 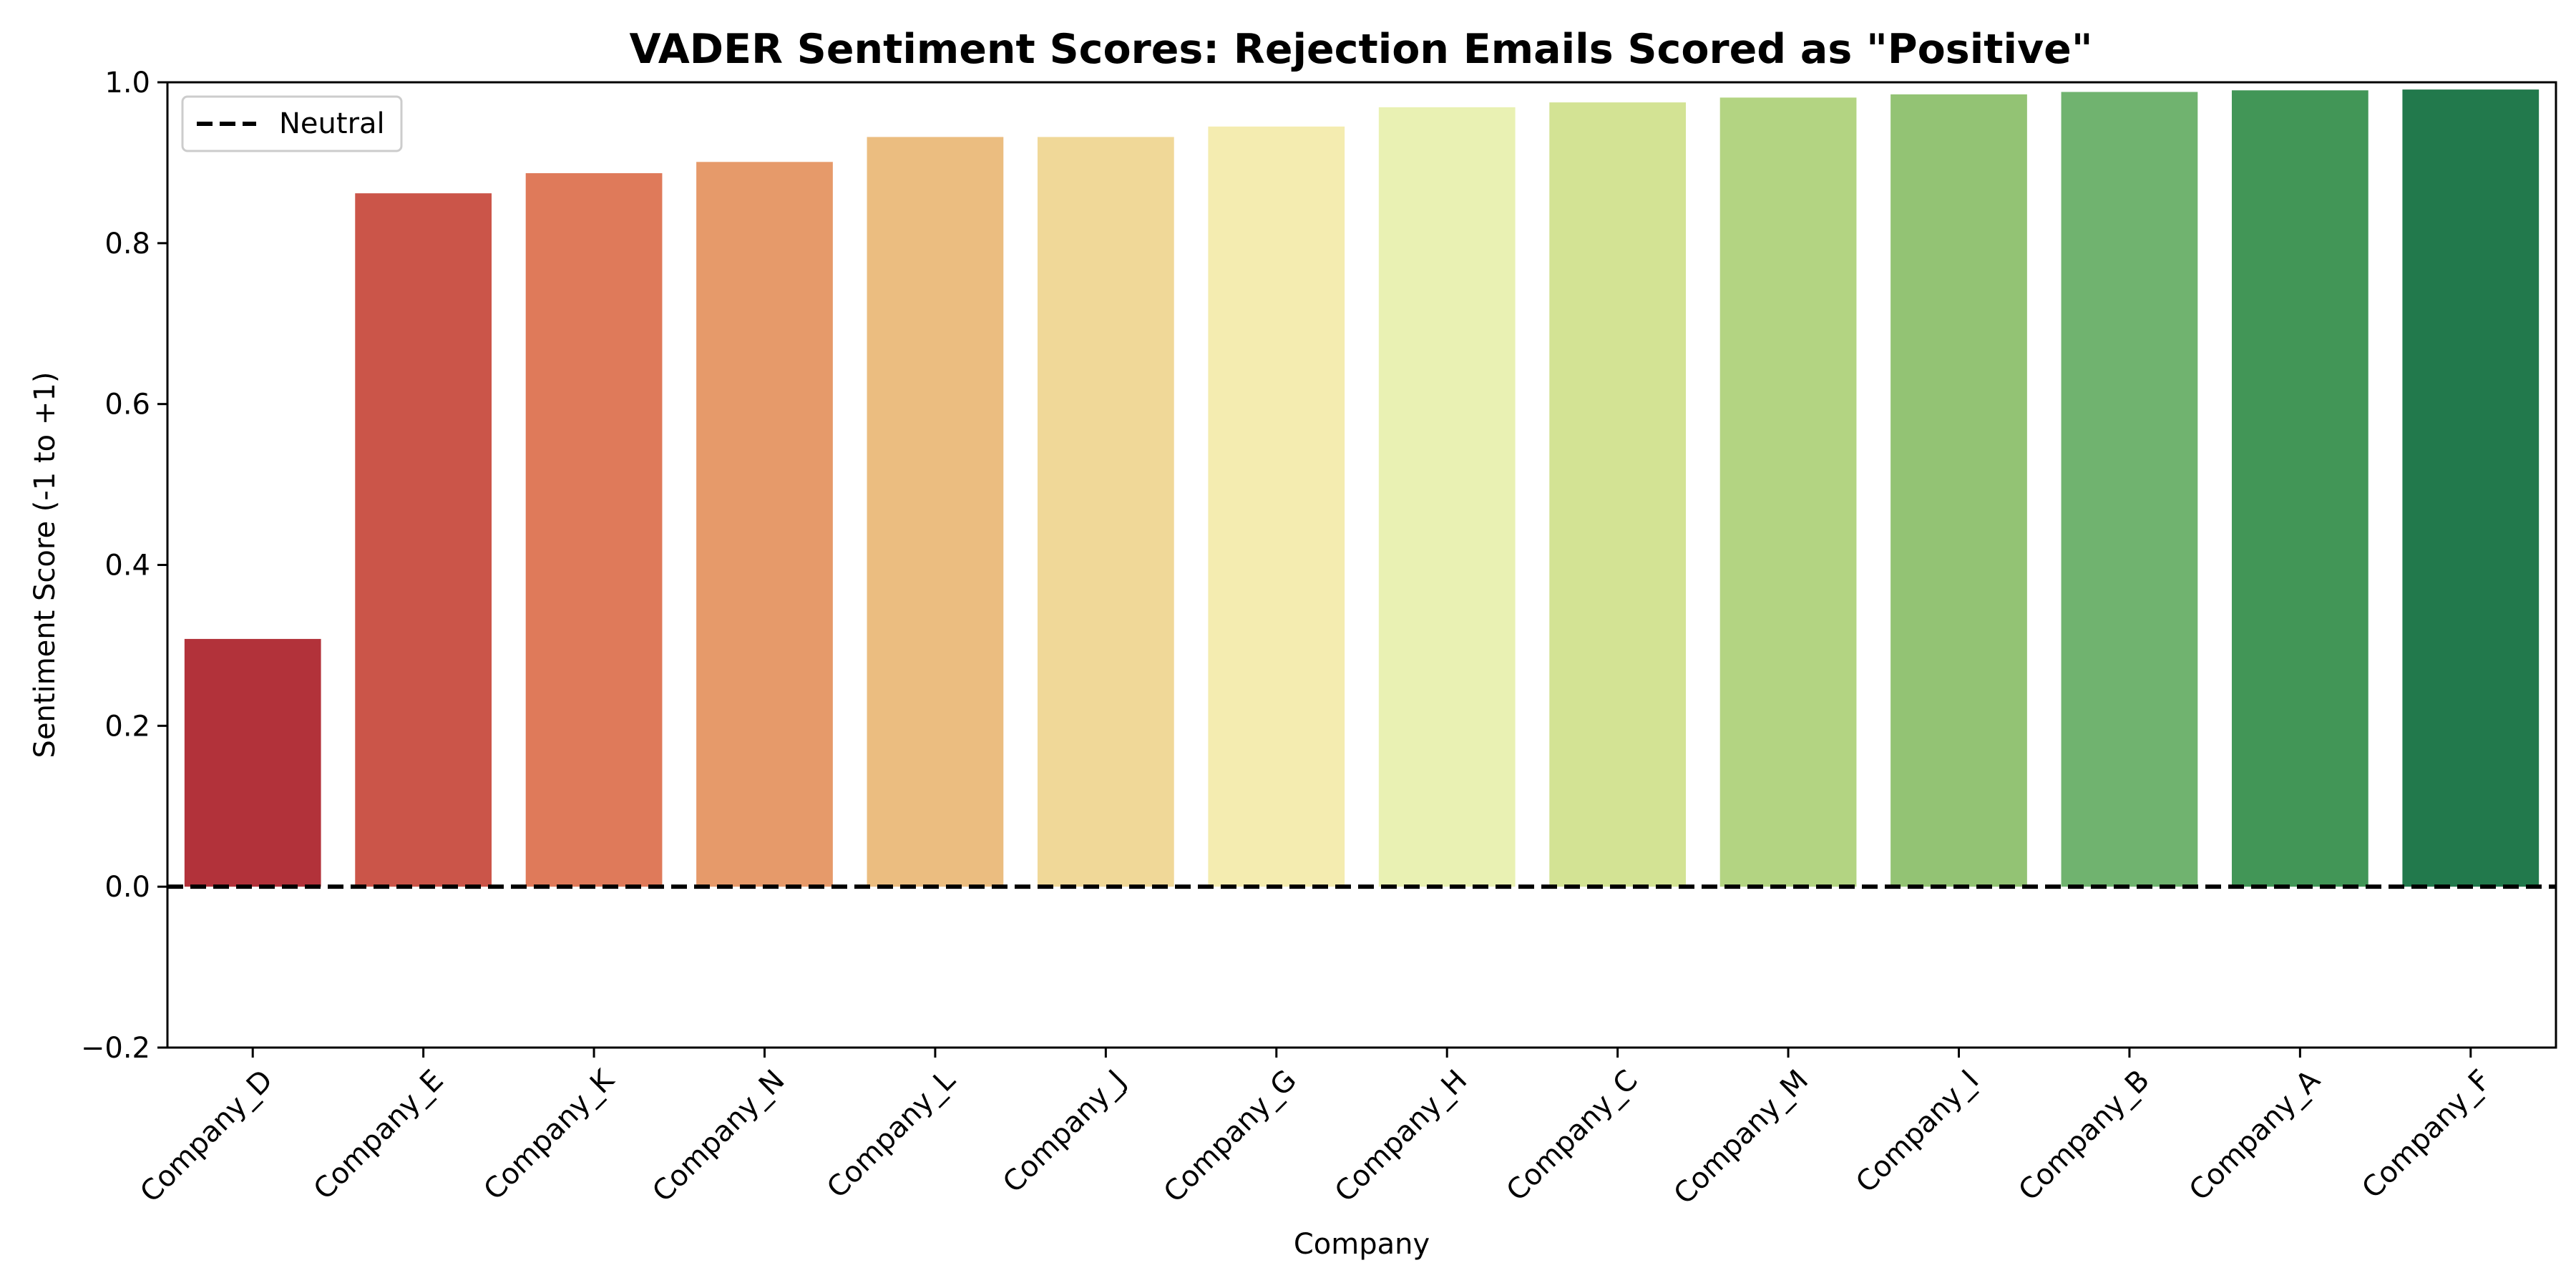 What do you see at coordinates (2255, 1135) in the screenshot?
I see `x-tick-label: Company_A` at bounding box center [2255, 1135].